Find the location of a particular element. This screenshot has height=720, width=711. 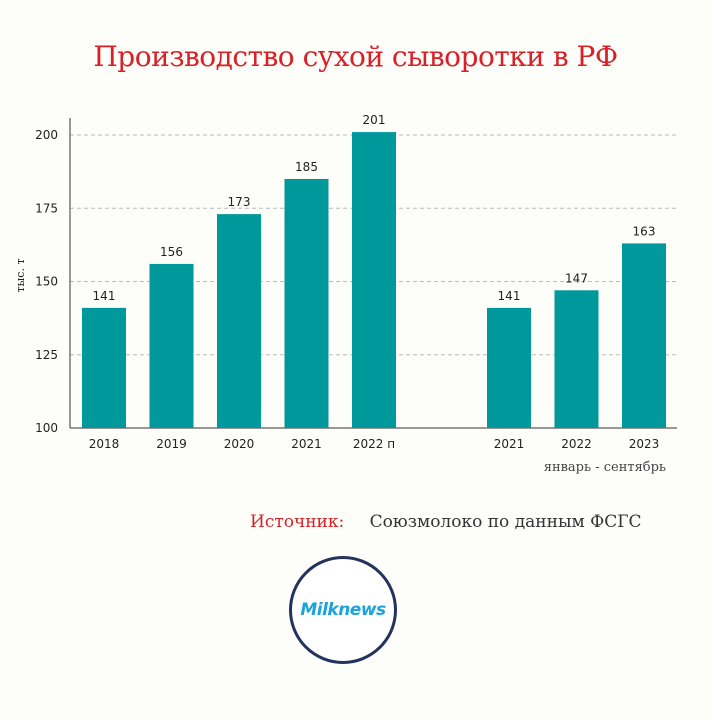

x-tick-label: 2022 п is located at coordinates (374, 444).